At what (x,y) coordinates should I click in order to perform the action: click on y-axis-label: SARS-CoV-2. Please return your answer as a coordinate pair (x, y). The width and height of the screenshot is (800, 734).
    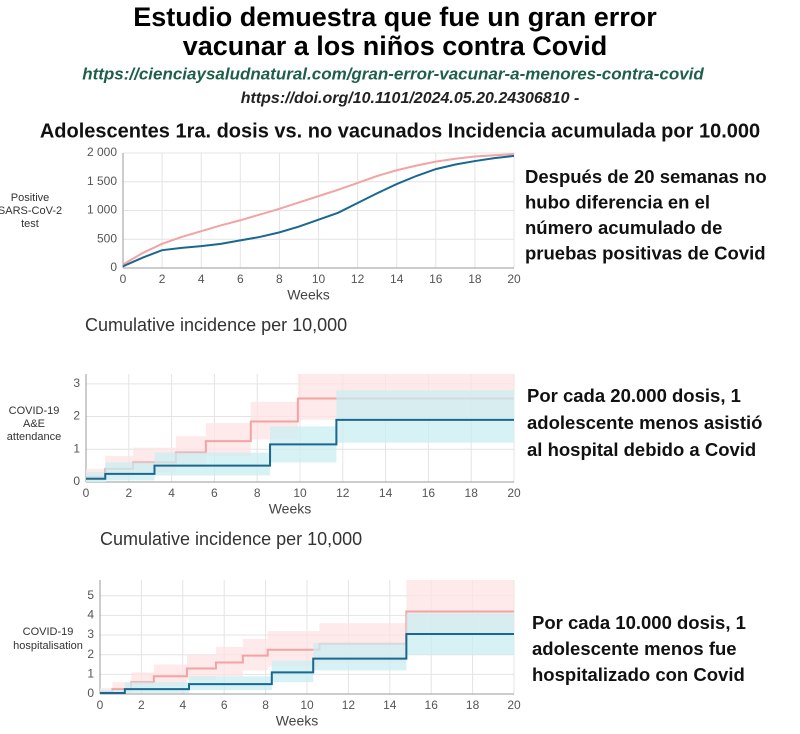
    Looking at the image, I should click on (31, 211).